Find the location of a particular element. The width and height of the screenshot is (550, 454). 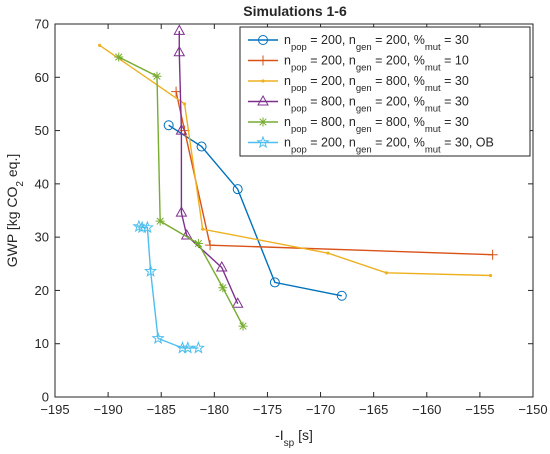

x-tick-label: −170 is located at coordinates (320, 409).